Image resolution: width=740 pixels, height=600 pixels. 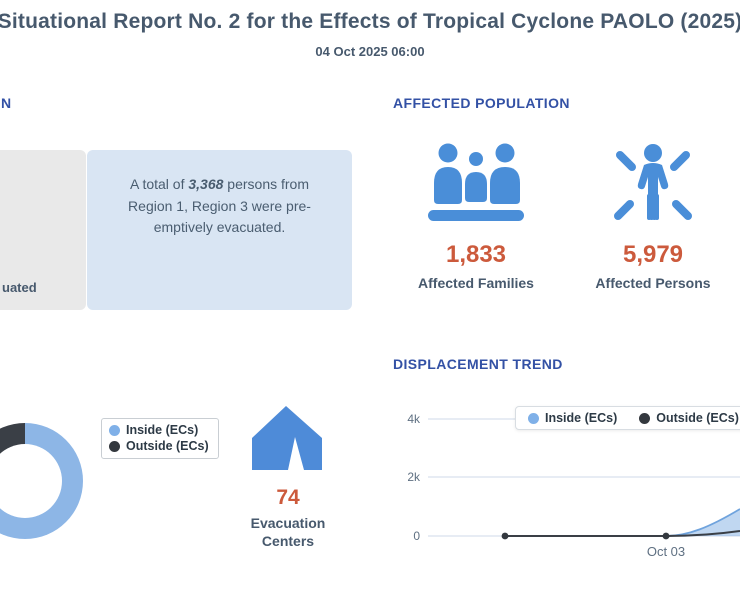 What do you see at coordinates (206, 184) in the screenshot?
I see `preemptive-note-value: 3,368` at bounding box center [206, 184].